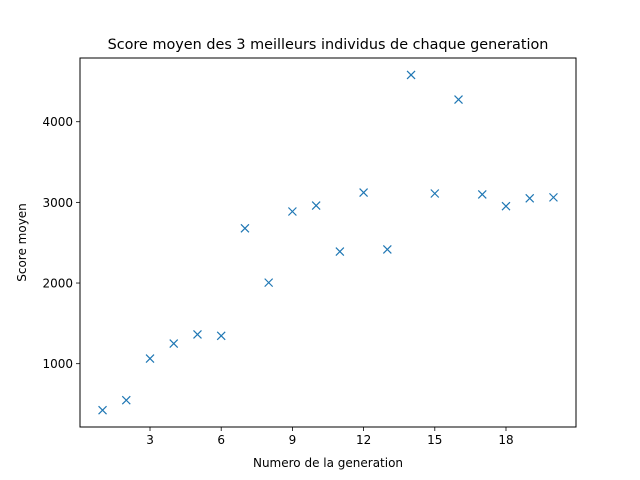 The width and height of the screenshot is (640, 480). What do you see at coordinates (61, 243) in the screenshot?
I see `y-axis-ticks: 1000 2000 3000 4000` at bounding box center [61, 243].